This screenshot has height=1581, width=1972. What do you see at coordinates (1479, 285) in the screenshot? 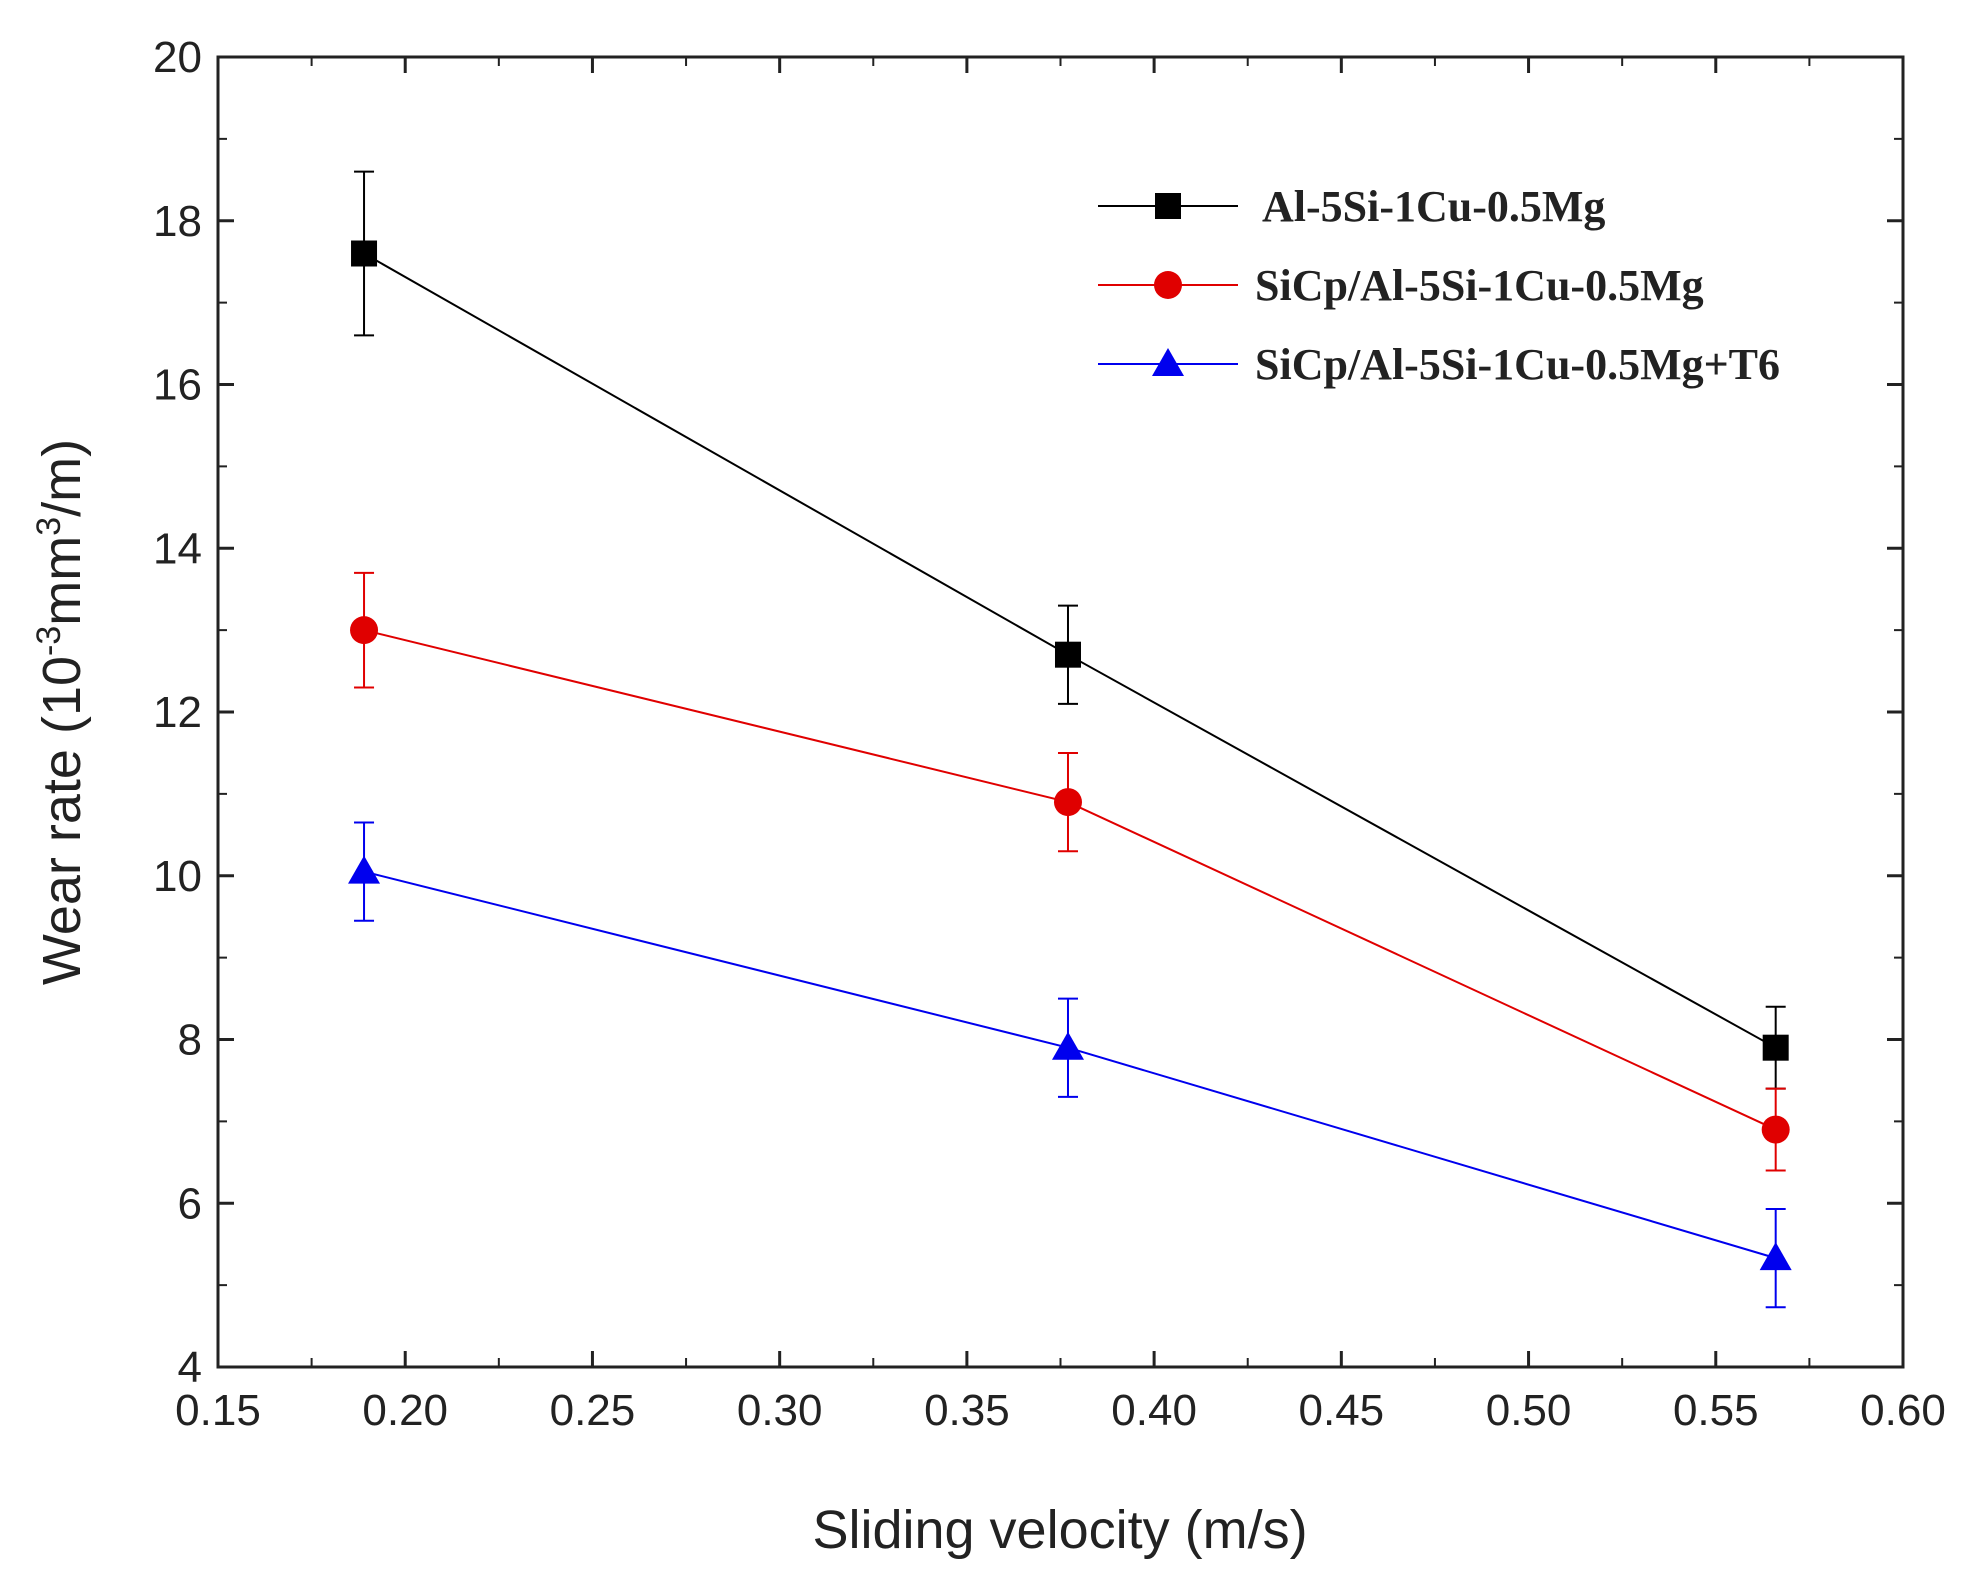
I see `legend-label: SiCp/Al-5Si-1Cu-0.5Mg` at bounding box center [1479, 285].